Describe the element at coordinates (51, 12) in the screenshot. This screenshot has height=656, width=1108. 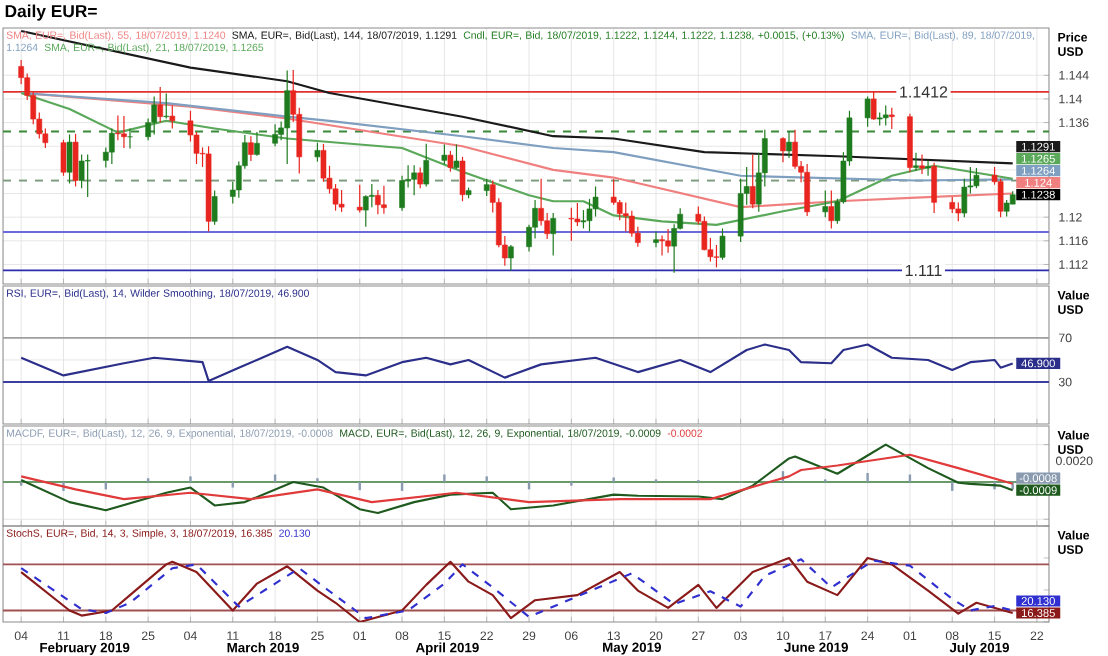
I see `chart-title: Daily EUR=` at that location.